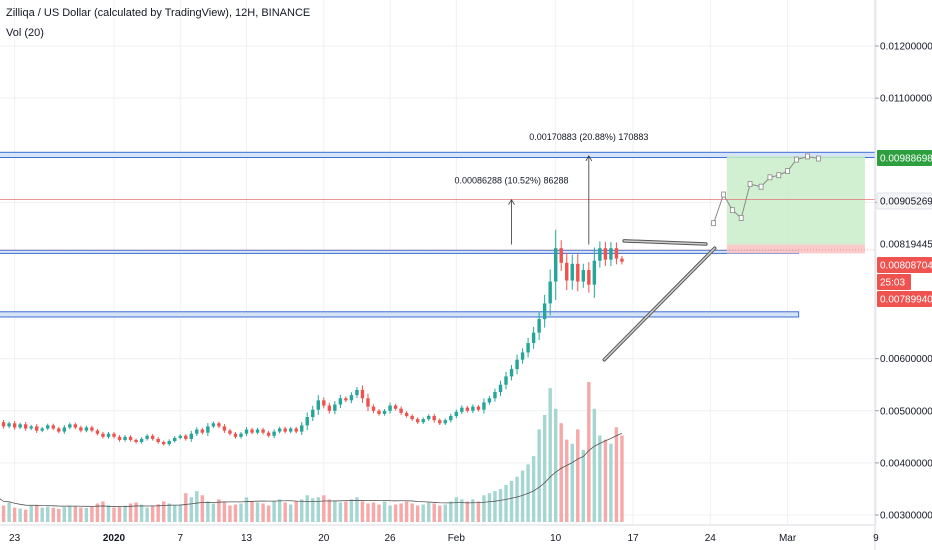 The height and width of the screenshot is (550, 932). Describe the element at coordinates (400, 251) in the screenshot. I see `middle-support-zone` at that location.